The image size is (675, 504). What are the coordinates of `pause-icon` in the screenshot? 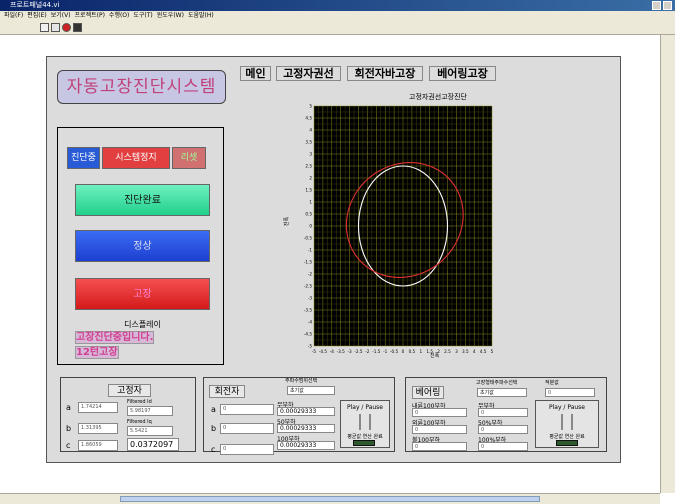 It's located at (77, 27).